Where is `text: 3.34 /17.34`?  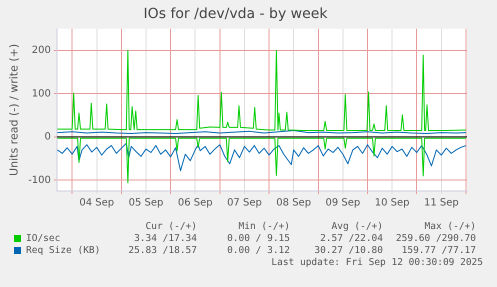 text: 3.34 /17.34 is located at coordinates (165, 238).